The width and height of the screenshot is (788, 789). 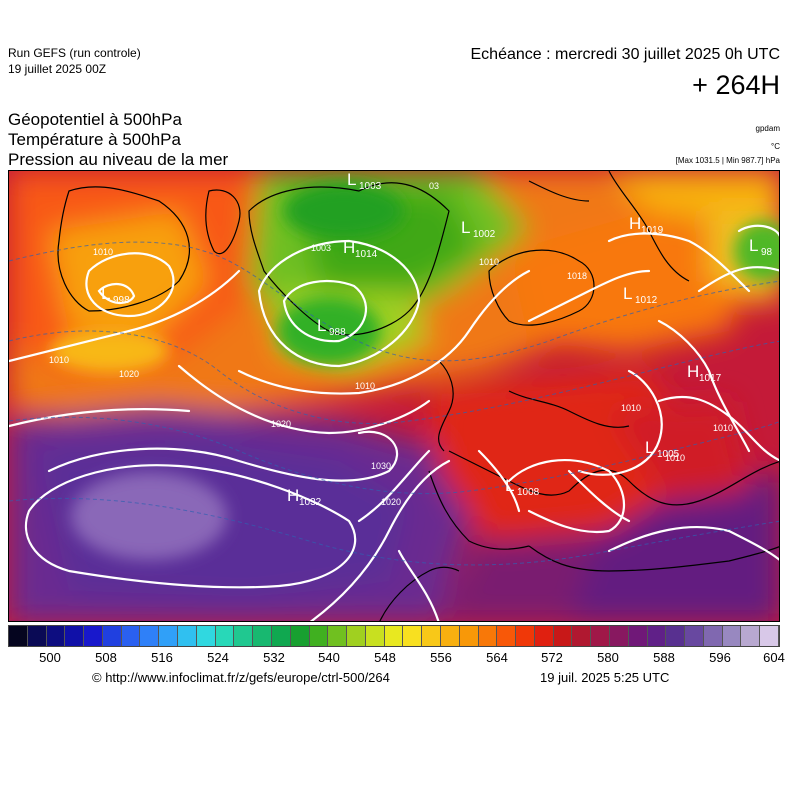 I want to click on colorbar-tick-label: 572, so click(x=552, y=657).